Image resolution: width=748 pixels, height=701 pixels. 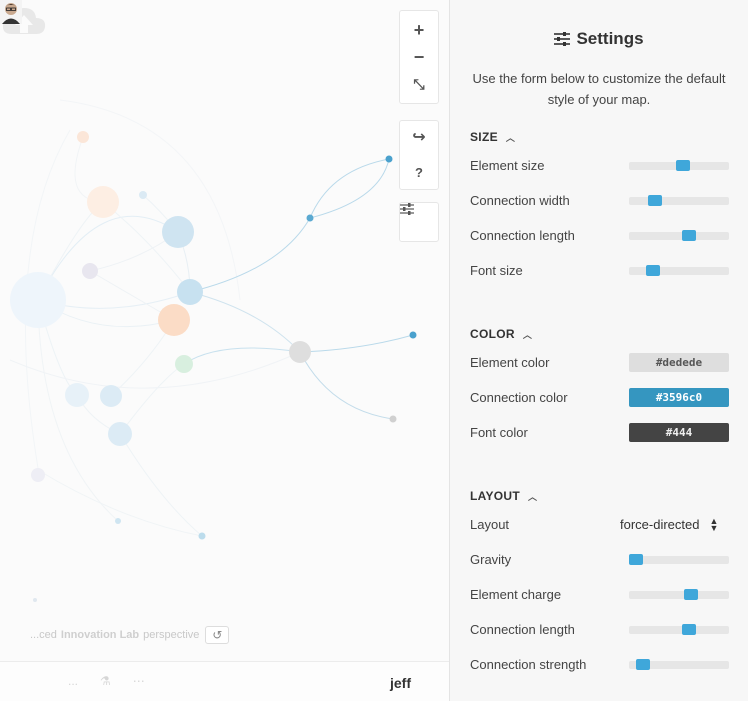 What do you see at coordinates (492, 334) in the screenshot?
I see `section-color-label: COLOR` at bounding box center [492, 334].